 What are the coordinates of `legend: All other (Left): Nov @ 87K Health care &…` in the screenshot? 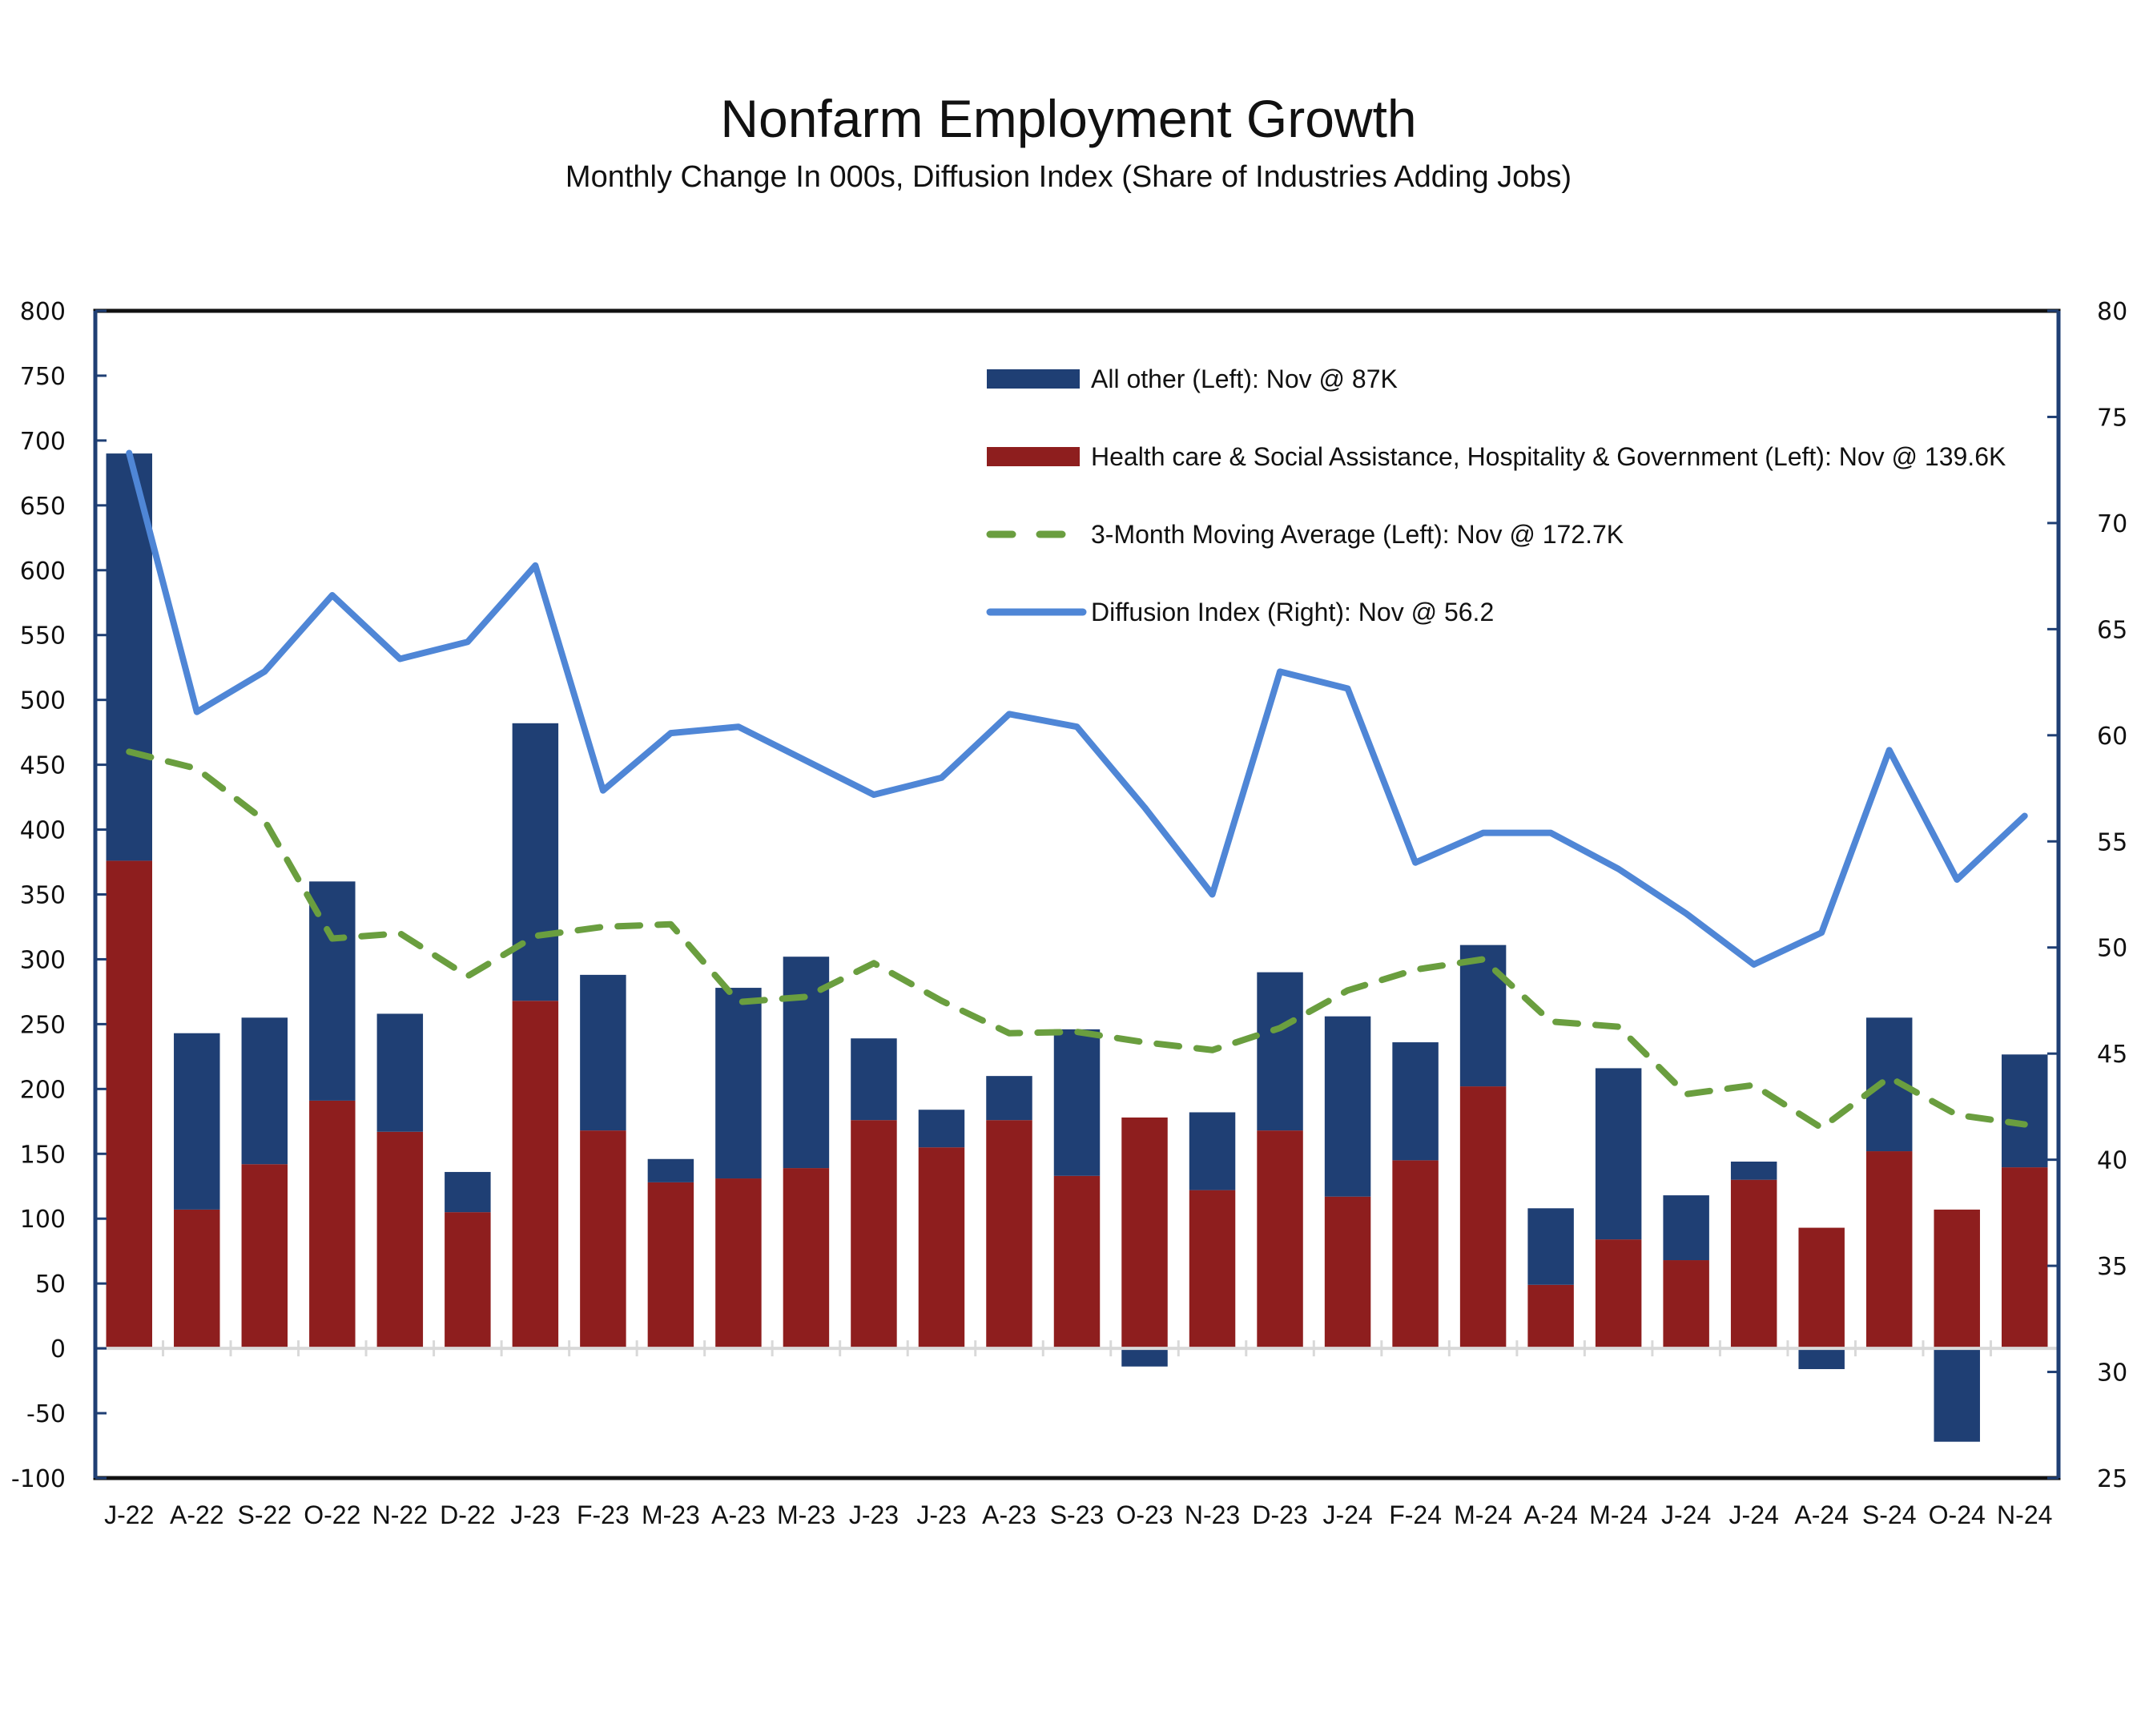 It's located at (1496, 496).